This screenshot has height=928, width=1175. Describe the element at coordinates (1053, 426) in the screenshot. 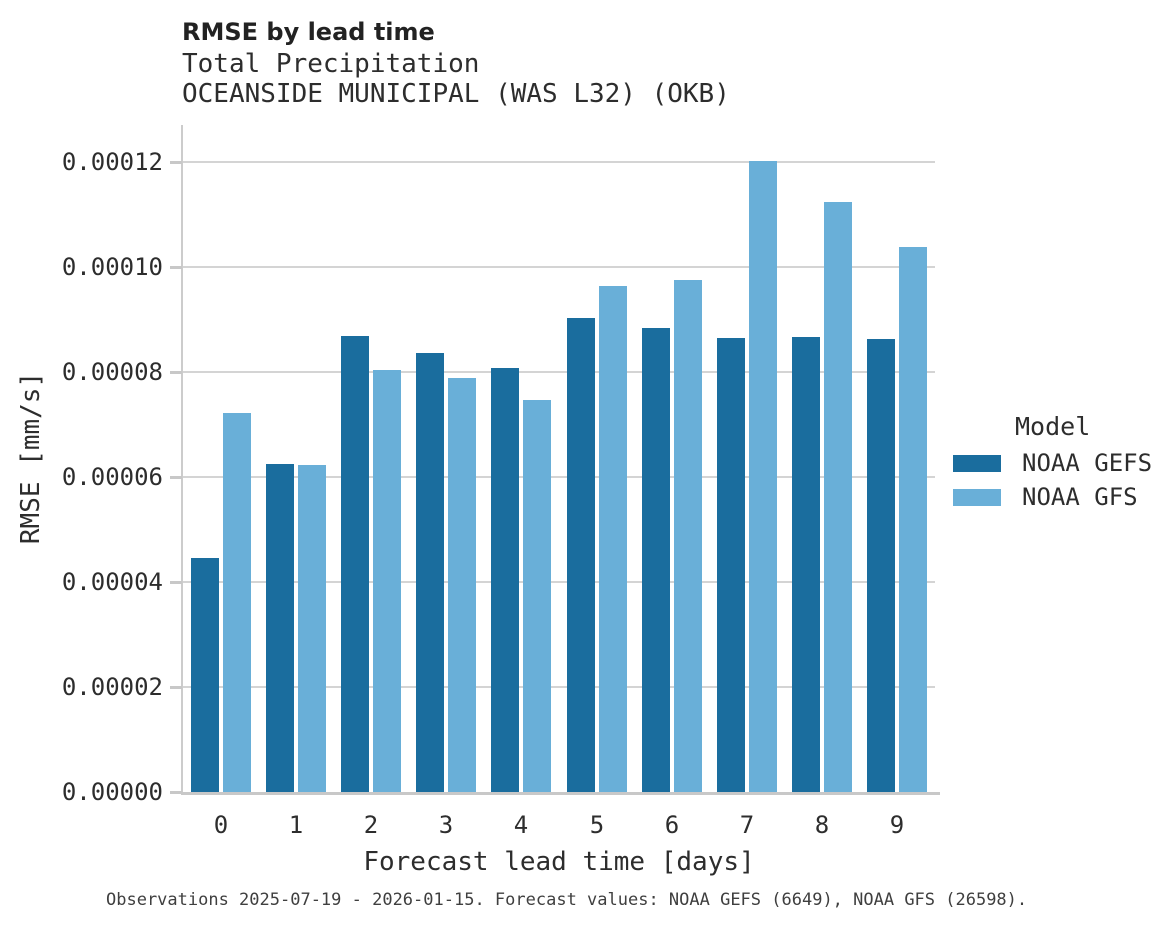

I see `legend-title: Model` at that location.